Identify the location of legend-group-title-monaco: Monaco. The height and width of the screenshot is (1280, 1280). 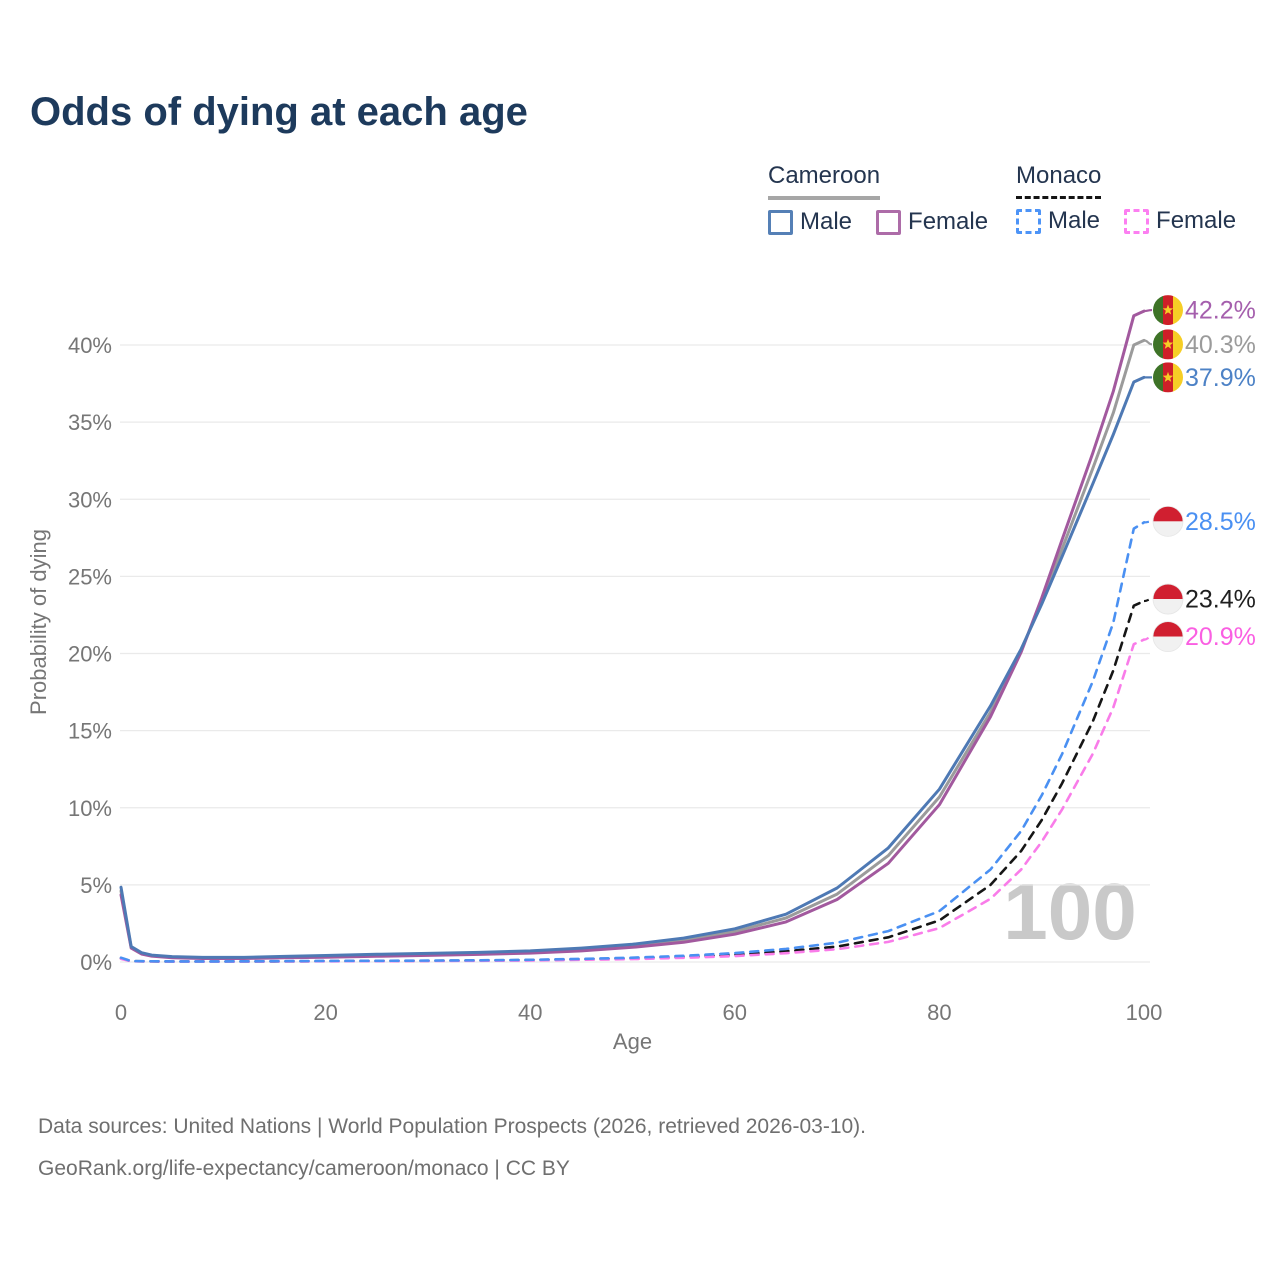
(1059, 180).